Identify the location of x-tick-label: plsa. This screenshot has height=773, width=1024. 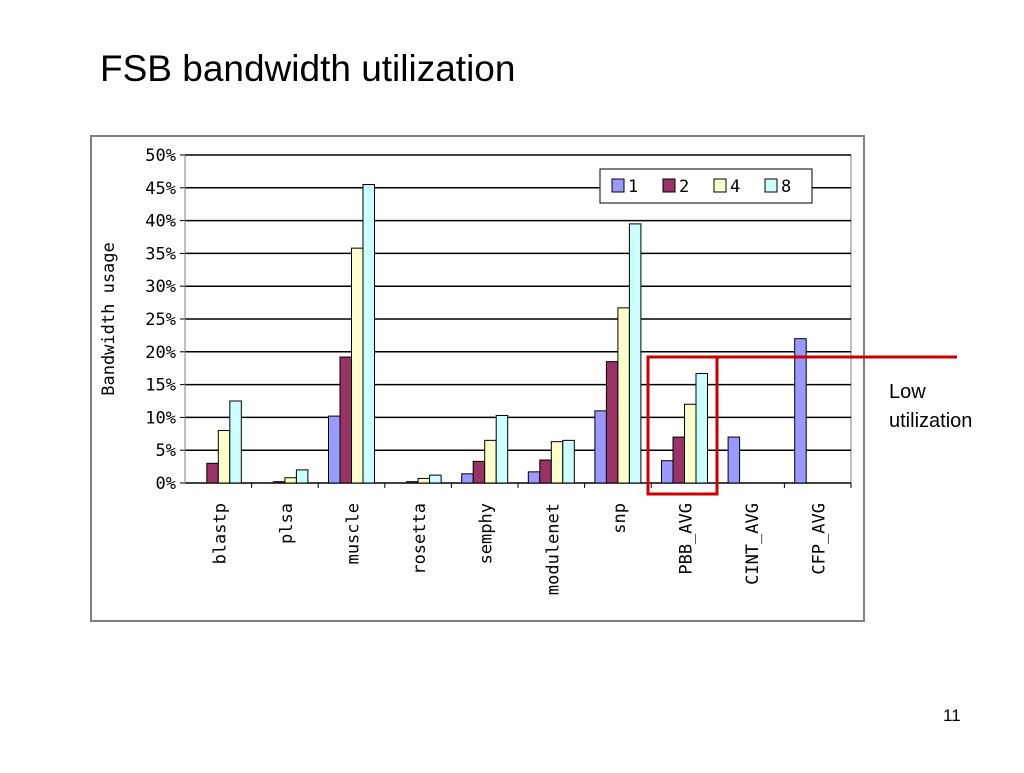
(287, 523).